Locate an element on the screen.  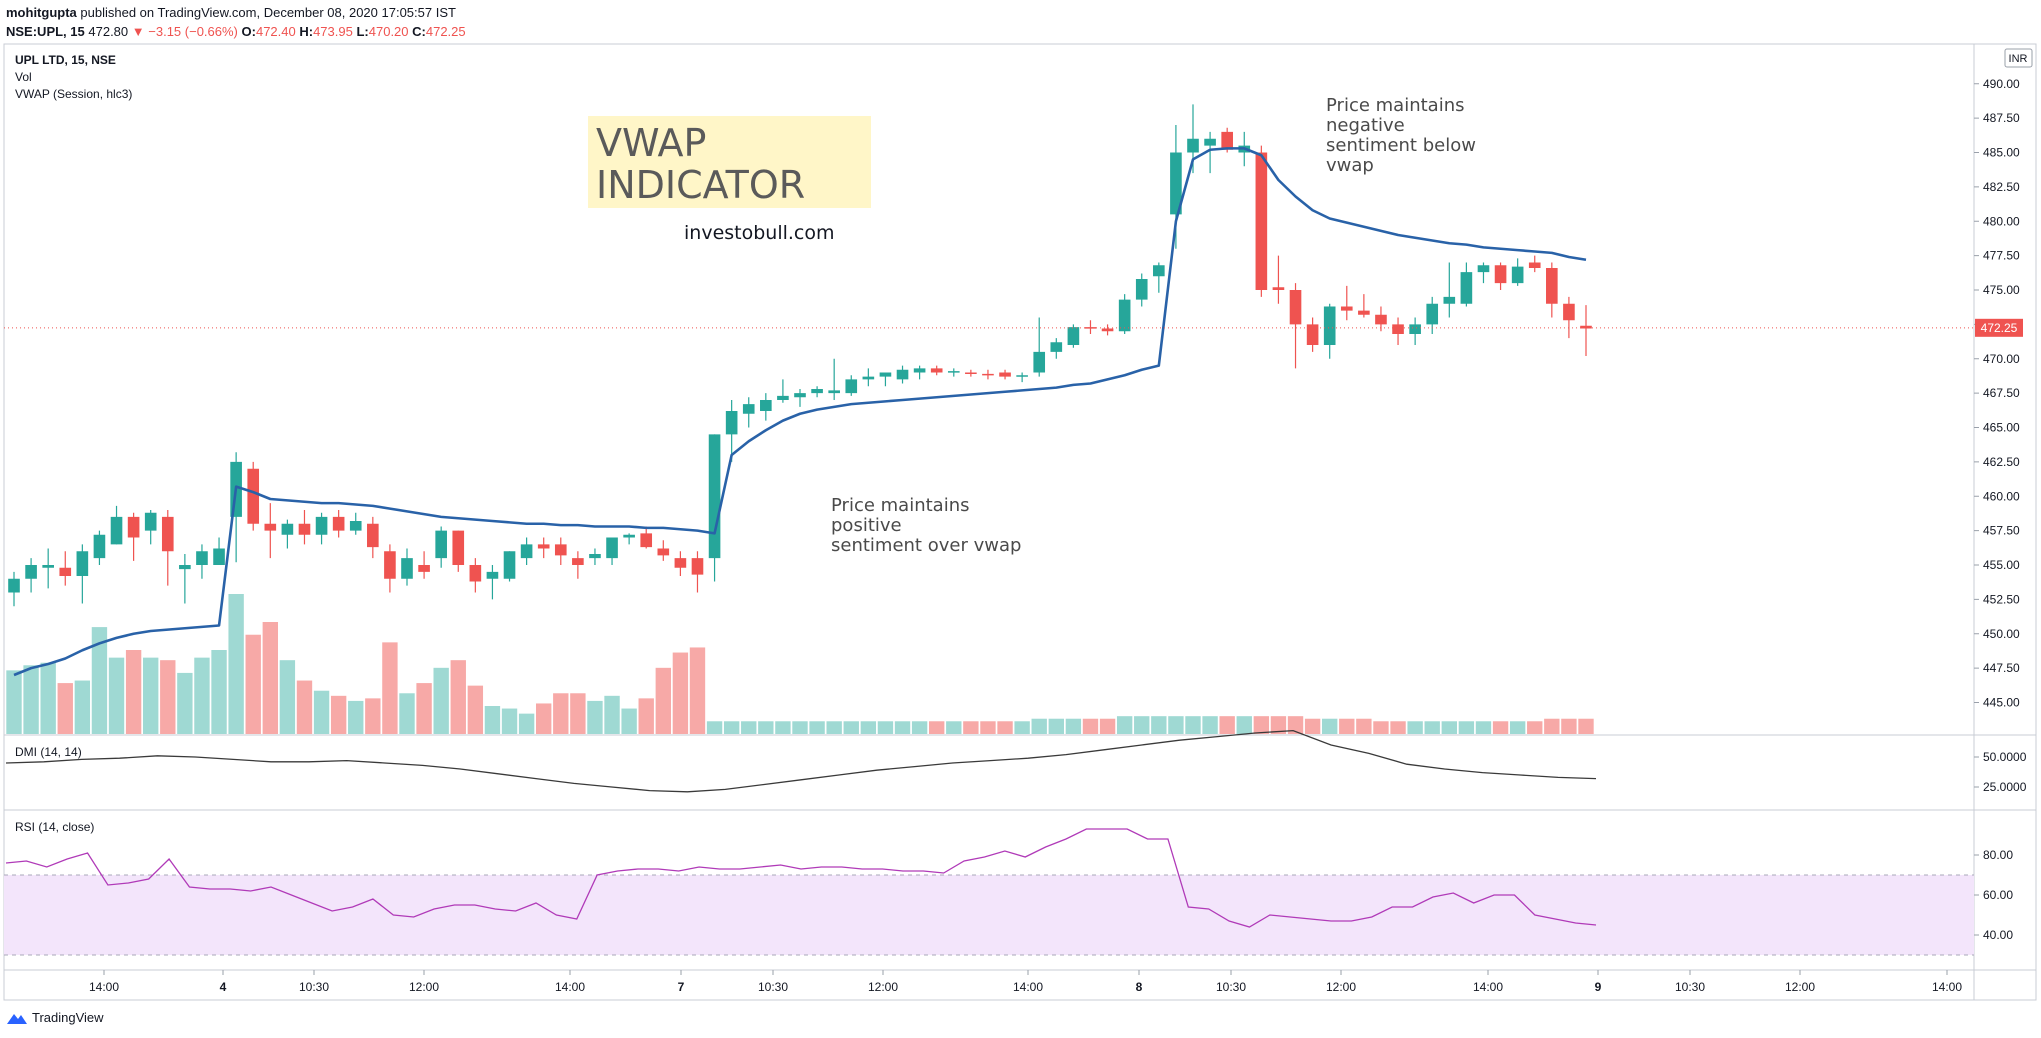
time-tick-label: 10:30 is located at coordinates (773, 987).